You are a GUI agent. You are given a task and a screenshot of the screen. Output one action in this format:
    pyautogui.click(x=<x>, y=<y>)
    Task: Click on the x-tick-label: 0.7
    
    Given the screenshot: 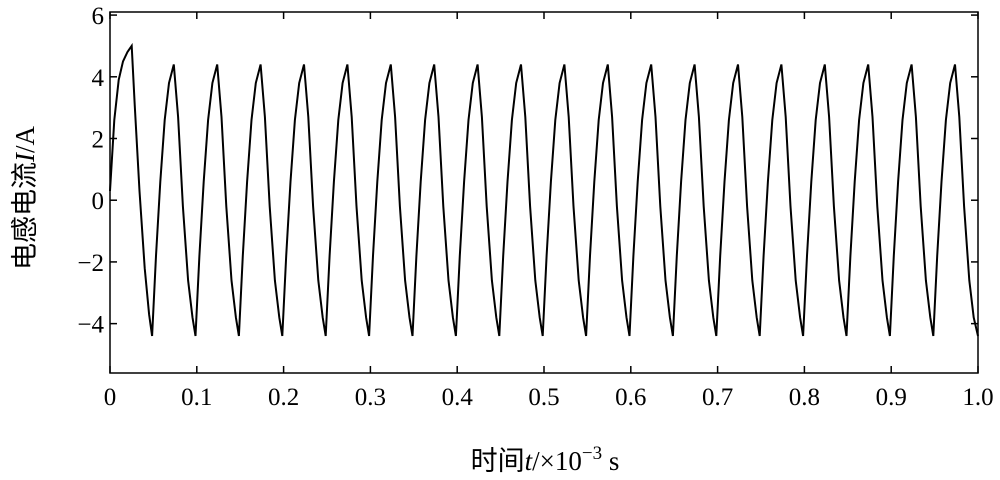 What is the action you would take?
    pyautogui.click(x=717, y=397)
    